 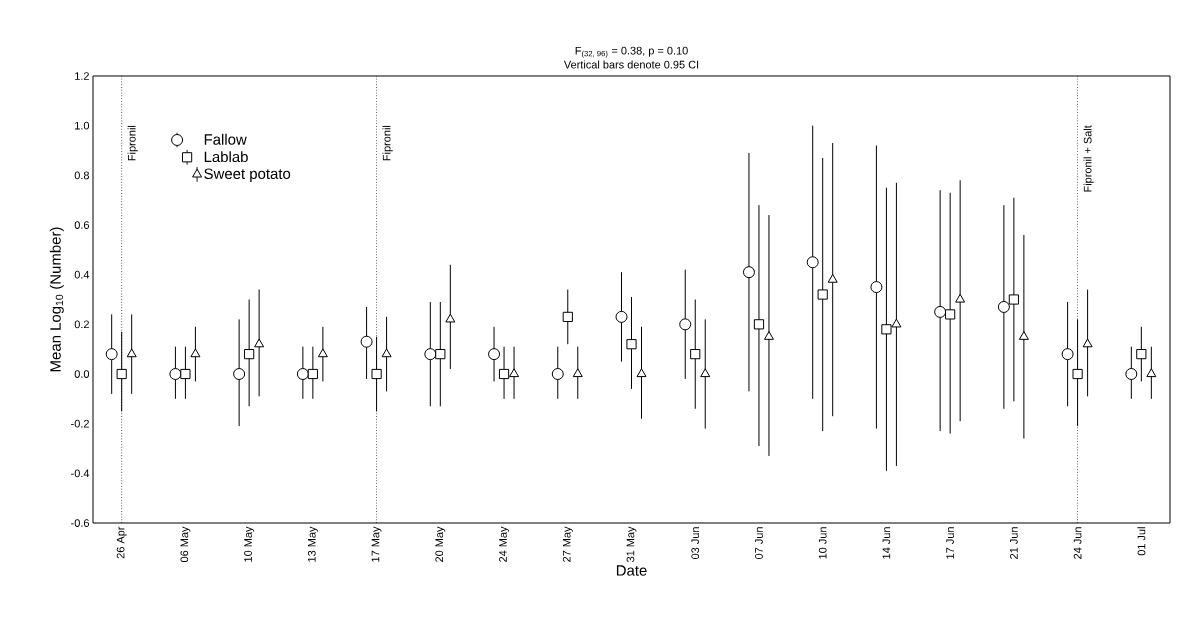 I want to click on y-tick-label: 0.0, so click(x=82, y=374).